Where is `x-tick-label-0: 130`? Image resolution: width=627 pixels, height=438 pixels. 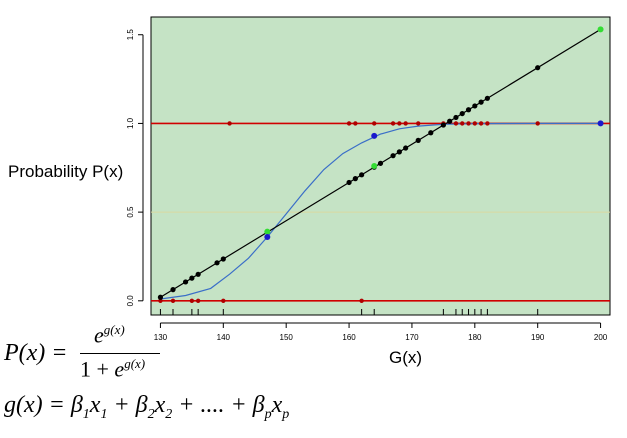 x-tick-label-0: 130 is located at coordinates (161, 337).